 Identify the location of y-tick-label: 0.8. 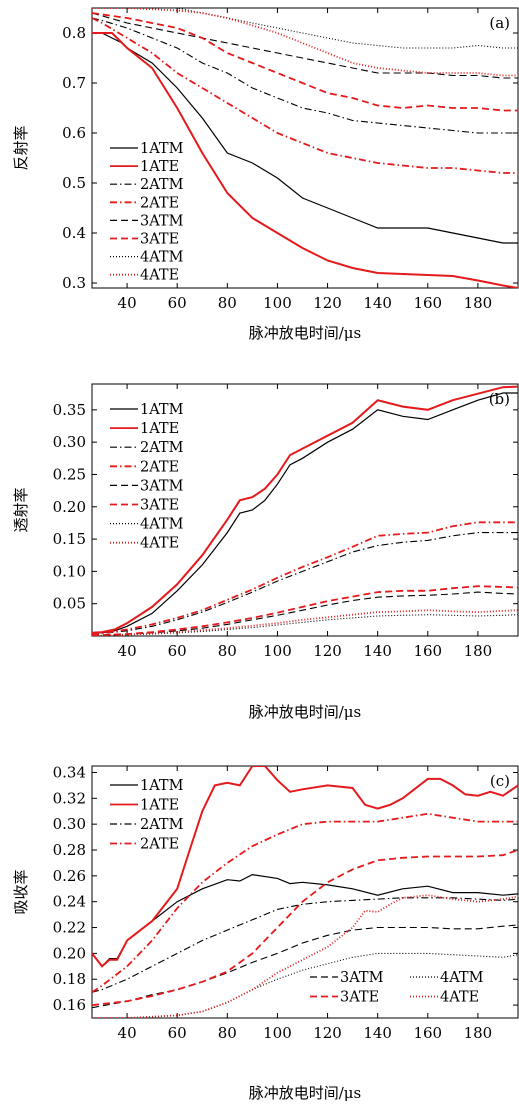
(74, 33).